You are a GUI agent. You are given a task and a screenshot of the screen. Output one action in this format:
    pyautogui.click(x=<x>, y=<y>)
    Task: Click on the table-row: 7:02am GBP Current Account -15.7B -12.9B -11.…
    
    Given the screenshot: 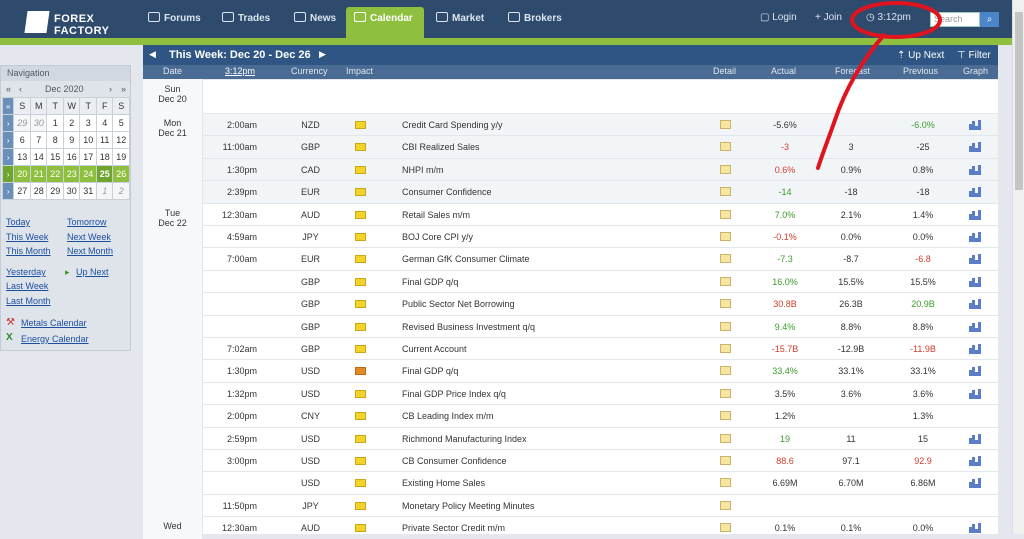 What is the action you would take?
    pyautogui.click(x=570, y=348)
    